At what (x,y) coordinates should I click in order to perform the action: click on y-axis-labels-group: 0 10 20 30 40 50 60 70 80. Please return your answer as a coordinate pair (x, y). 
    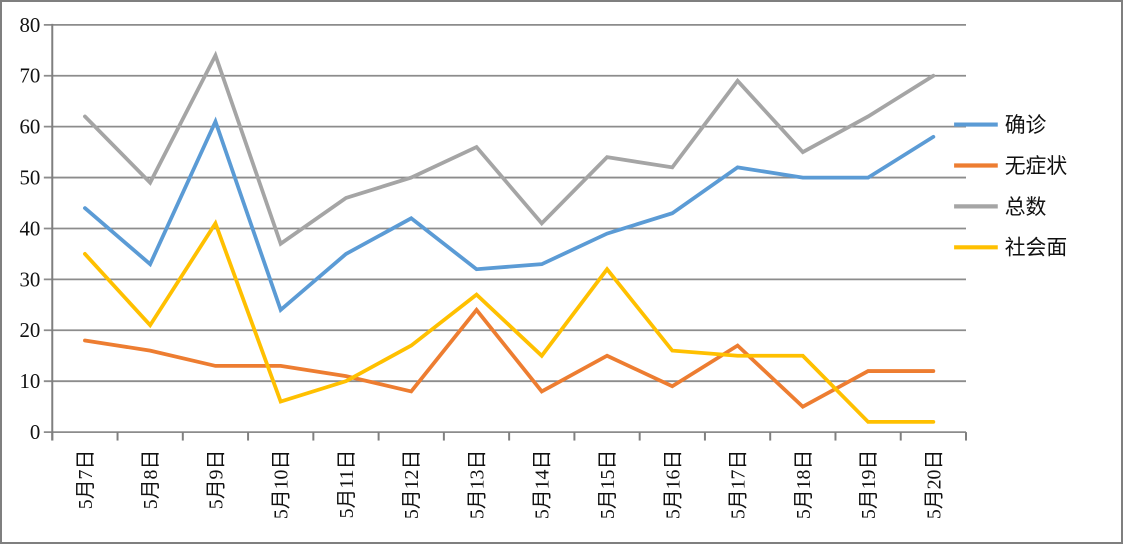
    Looking at the image, I should click on (30, 228).